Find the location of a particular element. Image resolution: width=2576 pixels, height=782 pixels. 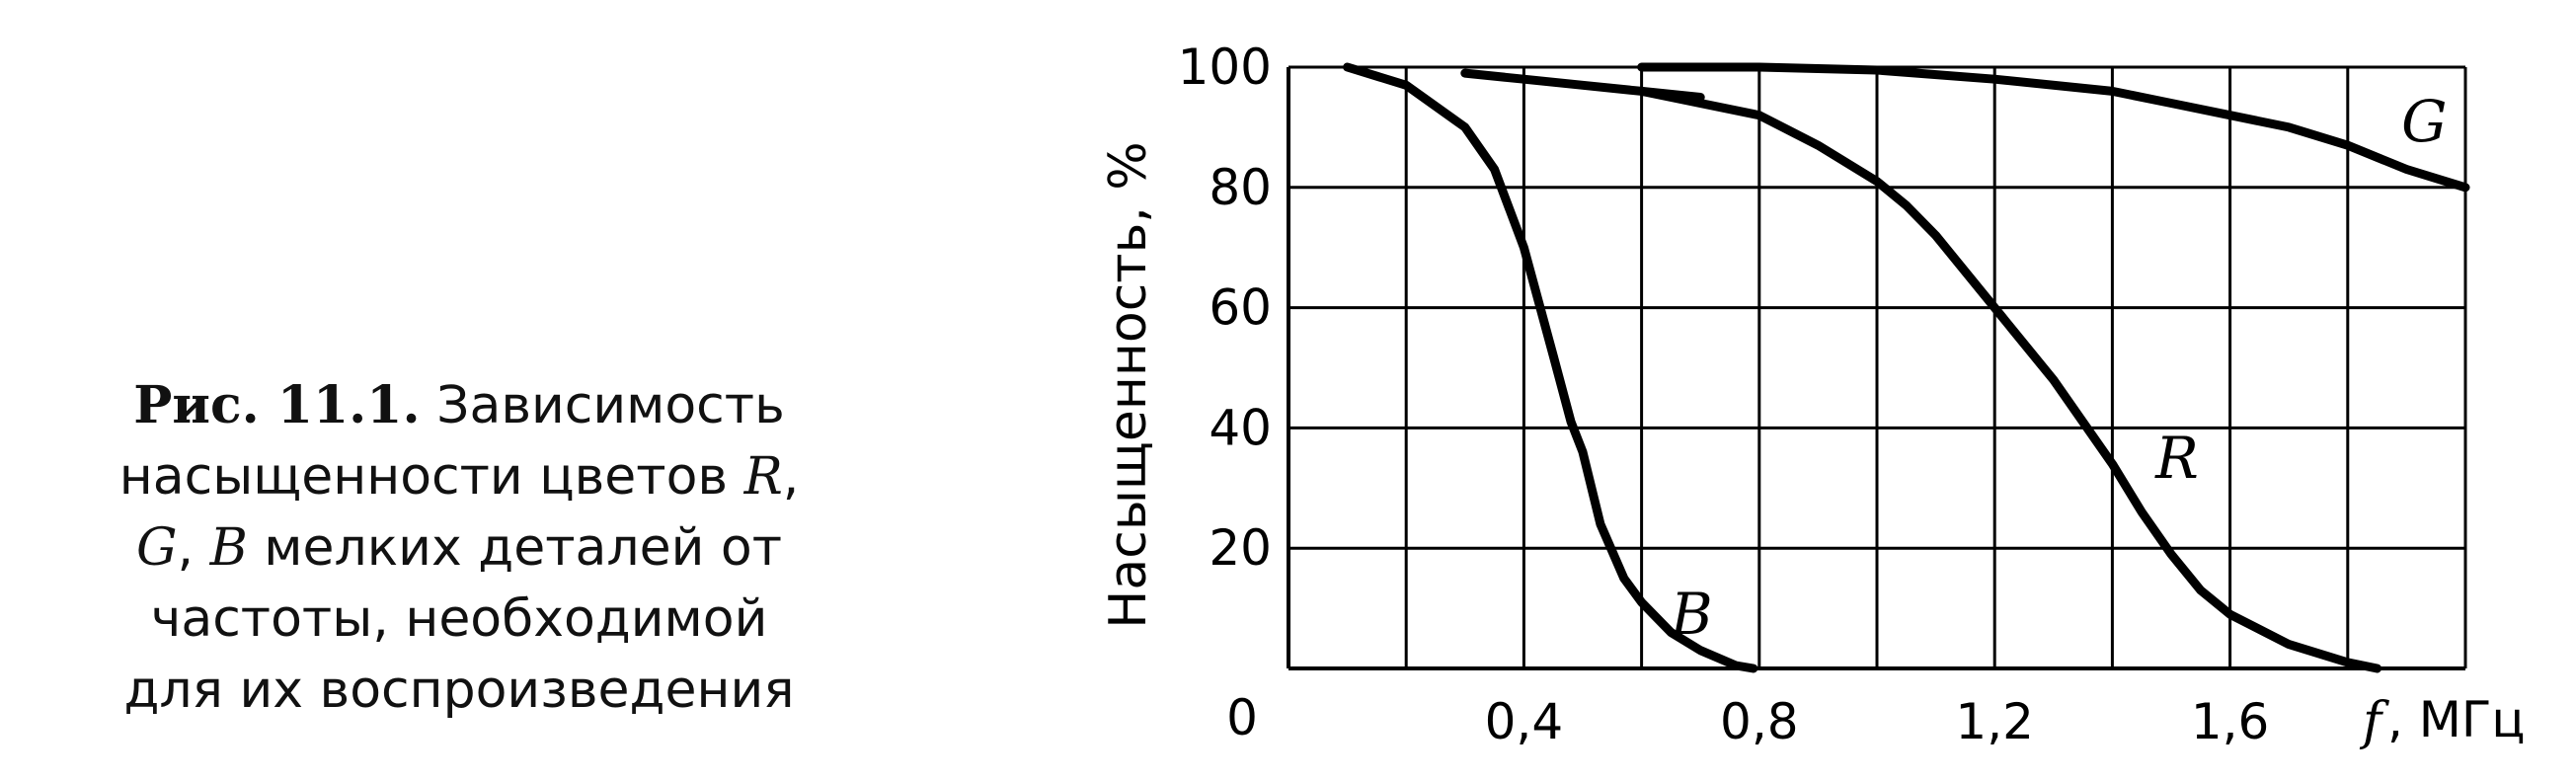

x-tick-label: 1,2 is located at coordinates (1994, 722).